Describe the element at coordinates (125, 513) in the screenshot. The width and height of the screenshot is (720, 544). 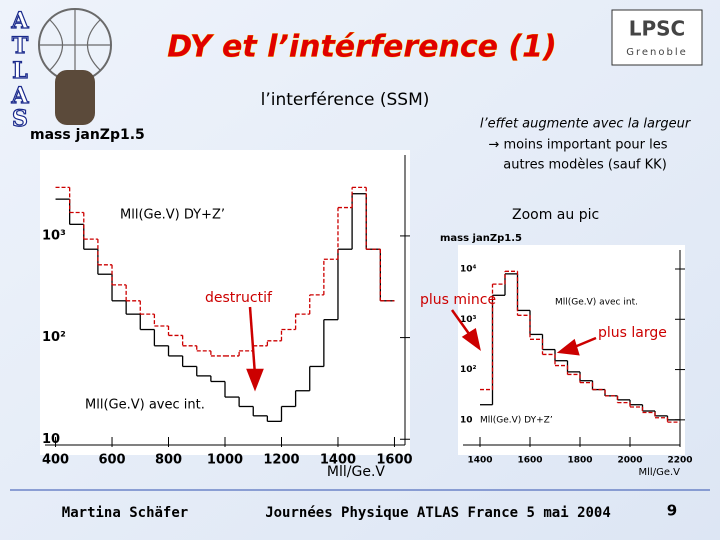
I see `footer-author: Martina Schäfer` at that location.